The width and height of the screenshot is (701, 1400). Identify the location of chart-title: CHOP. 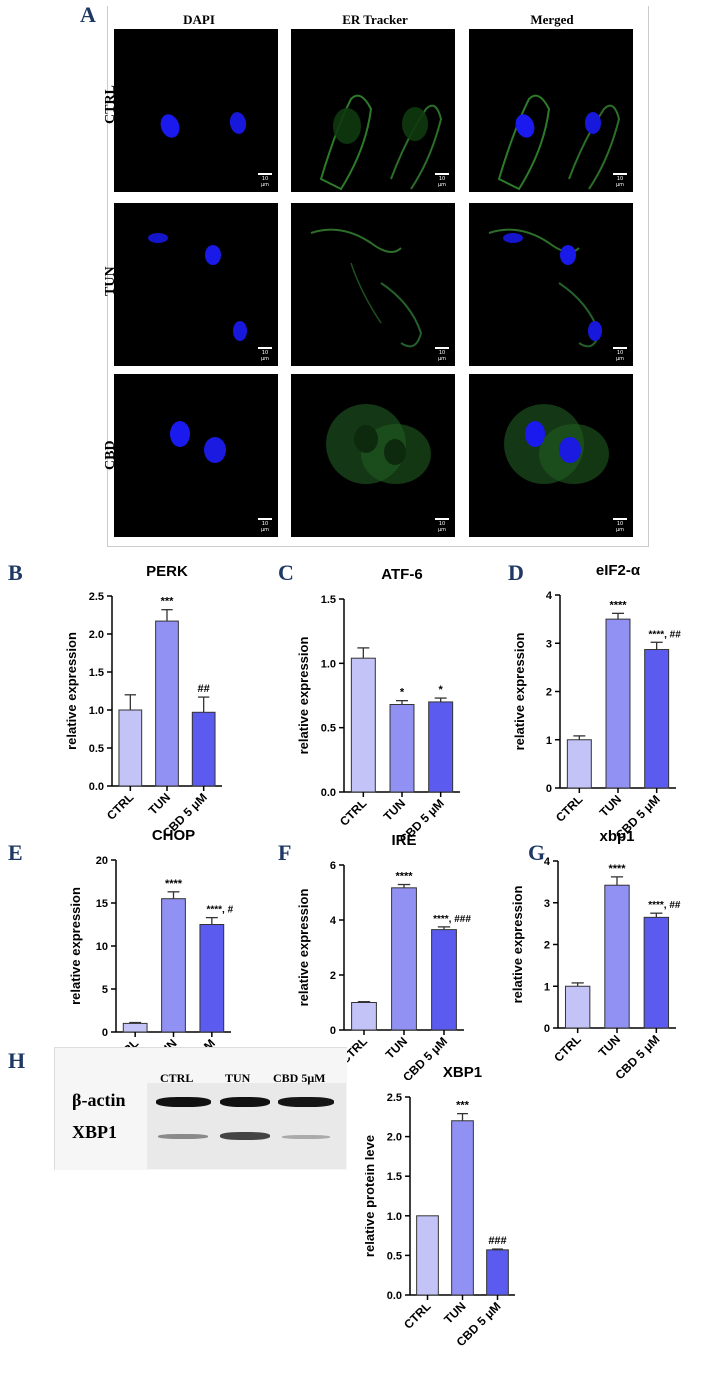
(173, 837).